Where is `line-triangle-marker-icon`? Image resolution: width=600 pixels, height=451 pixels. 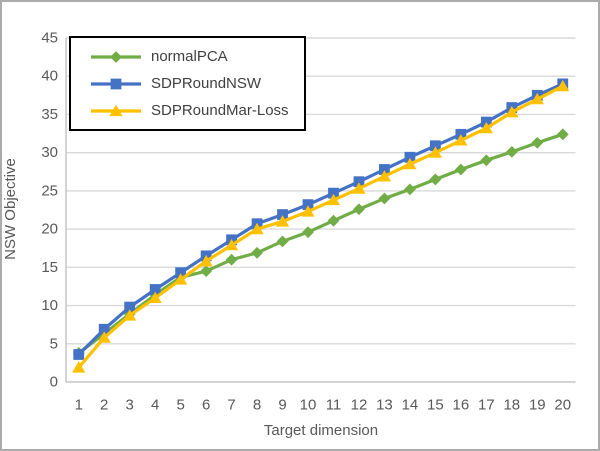
line-triangle-marker-icon is located at coordinates (116, 111).